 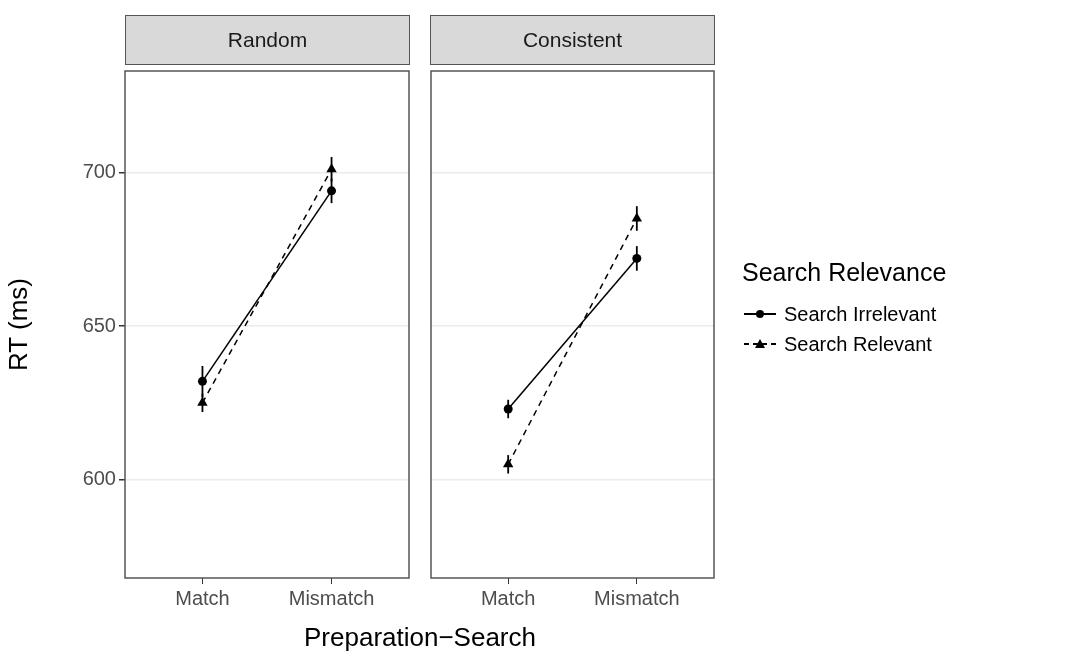 I want to click on legend-label: Search Irrelevant, so click(x=860, y=314).